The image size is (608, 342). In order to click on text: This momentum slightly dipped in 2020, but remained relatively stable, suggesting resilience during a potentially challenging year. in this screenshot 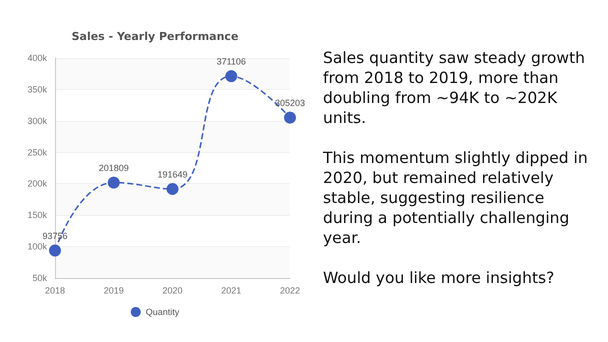, I will do `click(456, 198)`.